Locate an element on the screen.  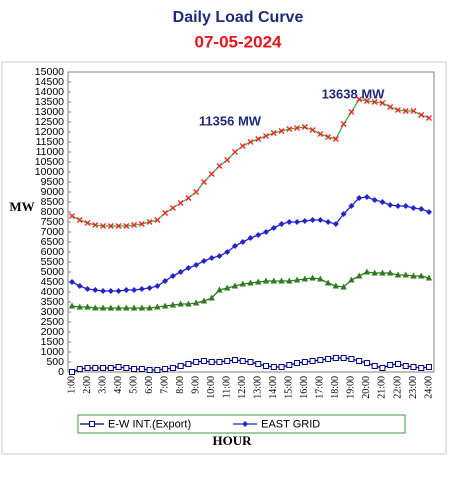
x-tick-label: 16:00 is located at coordinates (304, 387).